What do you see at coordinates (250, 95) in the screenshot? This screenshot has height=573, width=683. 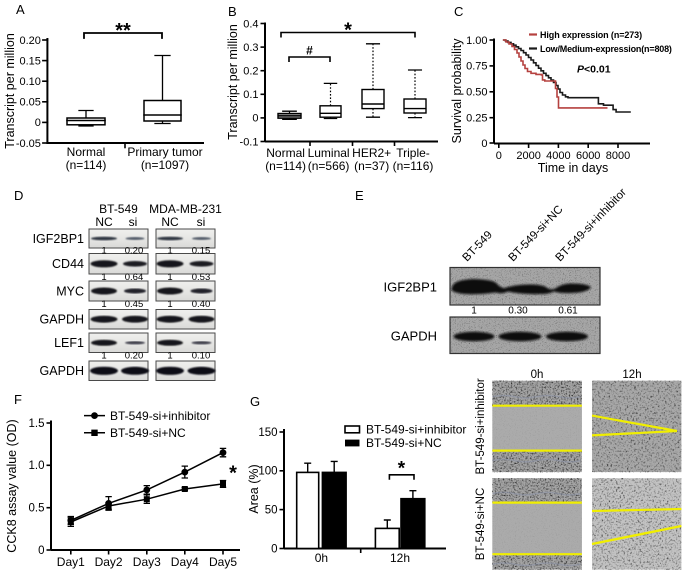 I see `svg-text: 0.1` at bounding box center [250, 95].